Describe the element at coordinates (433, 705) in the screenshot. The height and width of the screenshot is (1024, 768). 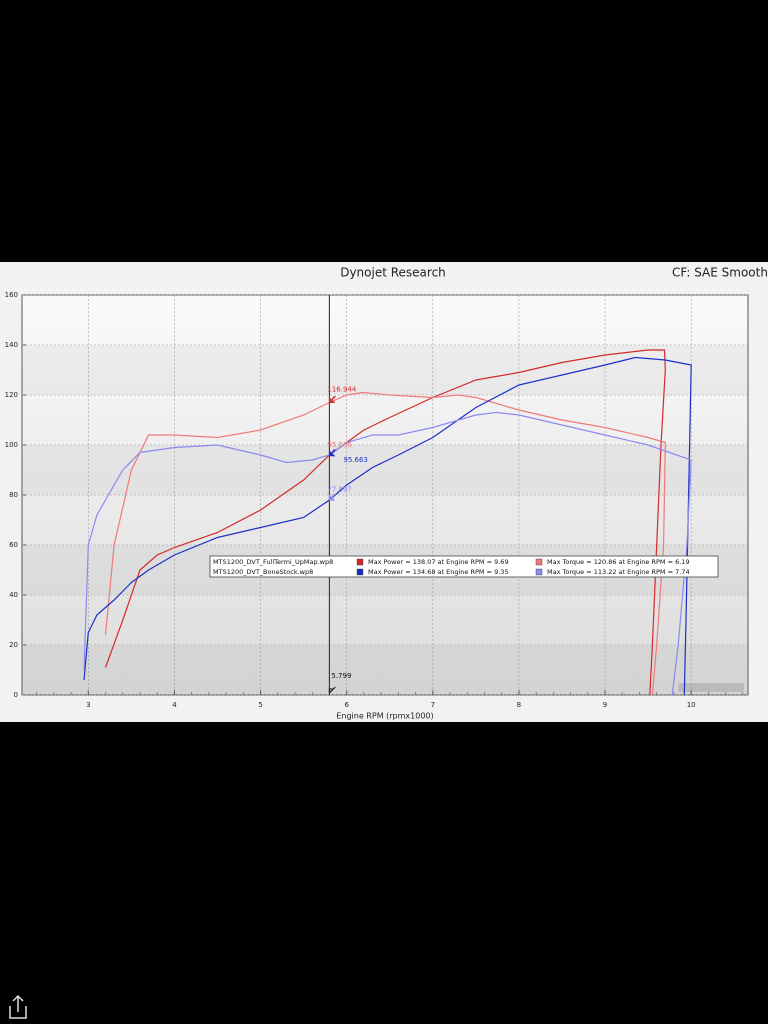
I see `x-tick-label: 7` at that location.